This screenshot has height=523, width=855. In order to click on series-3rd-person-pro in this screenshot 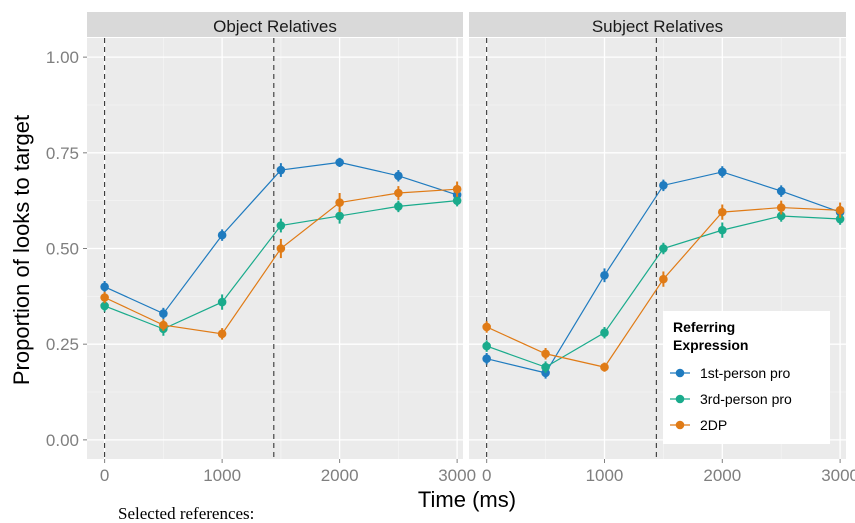, I will do `click(663, 291)`.